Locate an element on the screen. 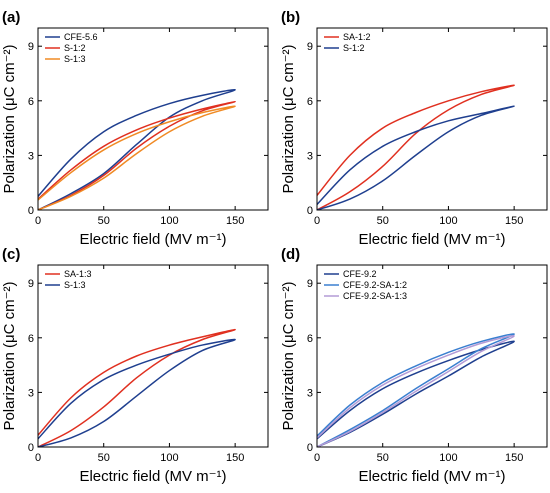 The image size is (550, 493). loop-SA-1:3 is located at coordinates (137, 387).